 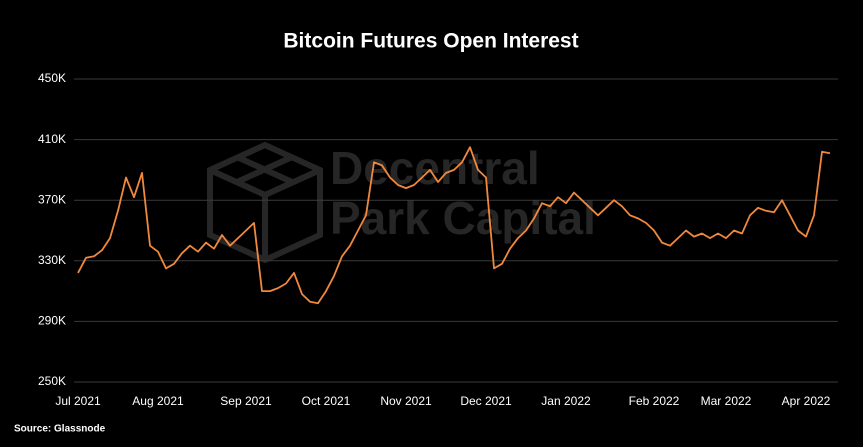 What do you see at coordinates (52, 381) in the screenshot?
I see `y-tick-label: 250K` at bounding box center [52, 381].